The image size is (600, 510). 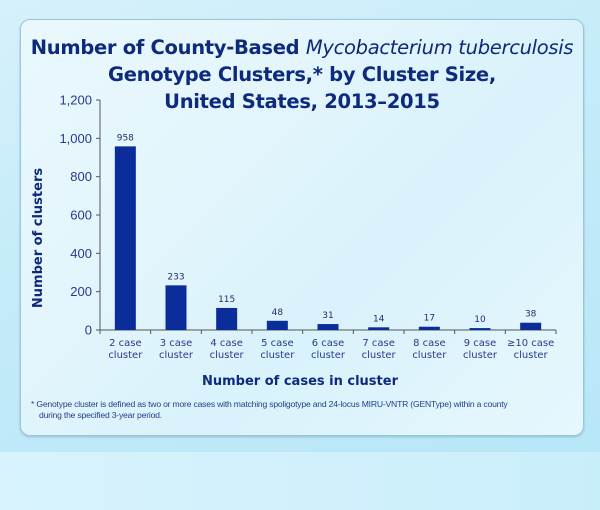 I want to click on x-axis-label: Number of cases in cluster, so click(x=300, y=381).